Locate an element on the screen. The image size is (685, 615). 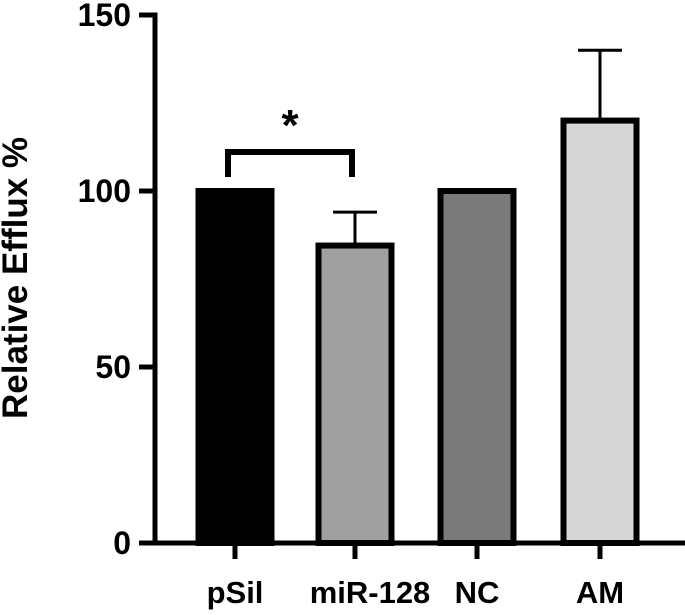
bar-nc is located at coordinates (477, 367).